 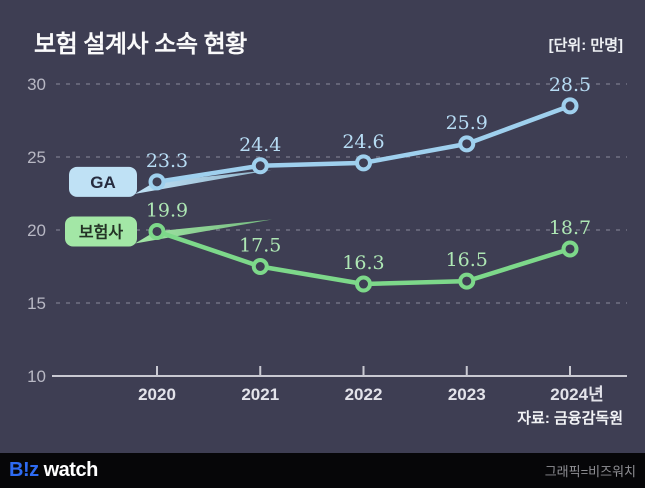 What do you see at coordinates (157, 231) in the screenshot?
I see `data-point-보험사-2020` at bounding box center [157, 231].